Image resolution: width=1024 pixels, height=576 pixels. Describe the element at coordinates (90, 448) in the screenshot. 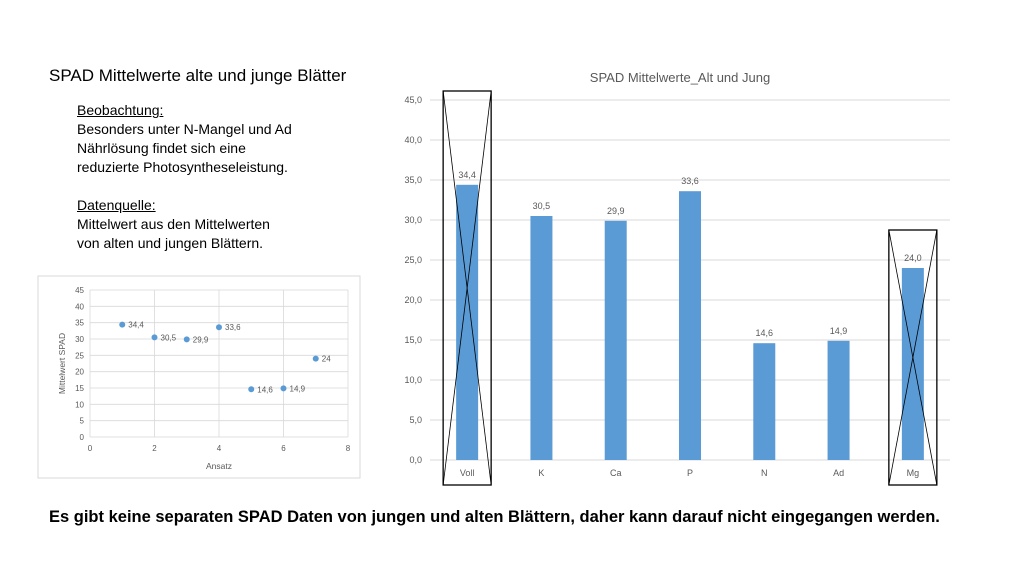

I see `x-tick-label: 0` at that location.